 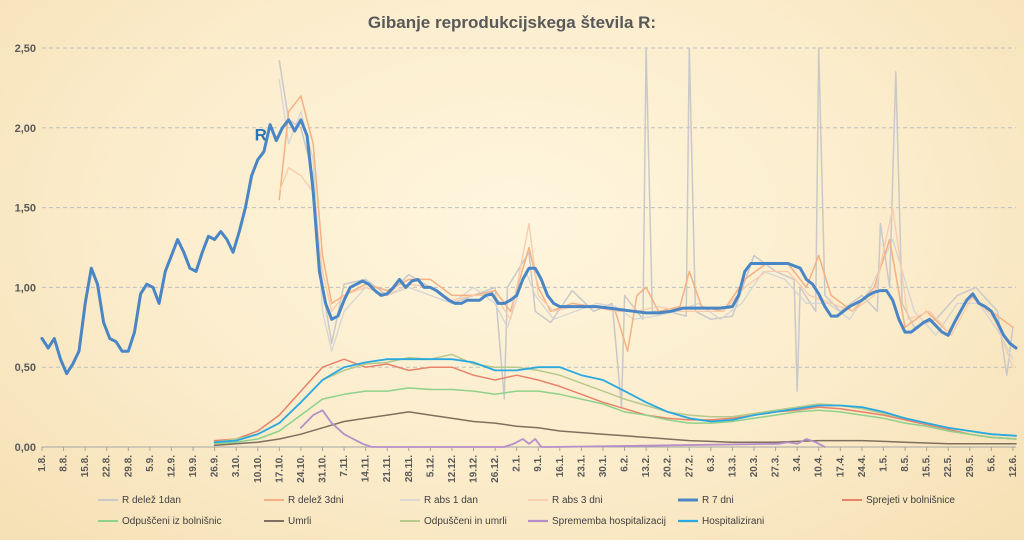 I want to click on legend-label: R abs 3 dni, so click(x=577, y=500).